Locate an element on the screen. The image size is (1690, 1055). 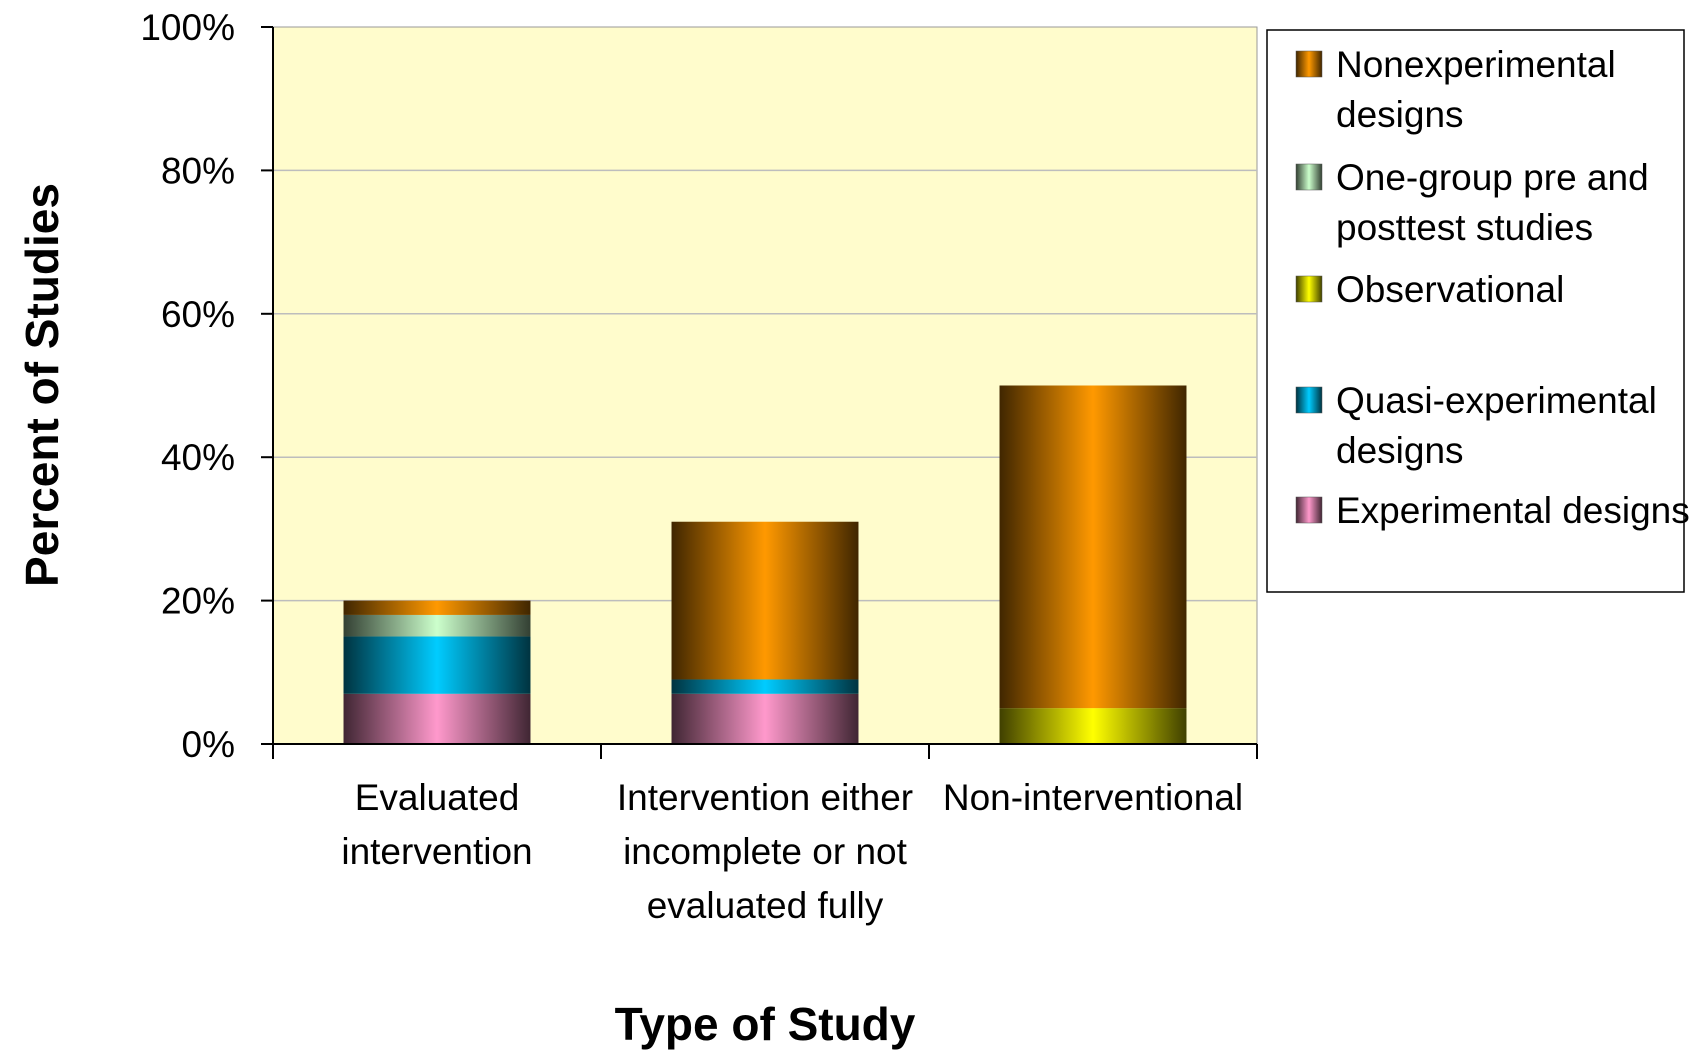
y-tick-labels: 0% 20% 40% 60% 80% 100% is located at coordinates (187, 386).